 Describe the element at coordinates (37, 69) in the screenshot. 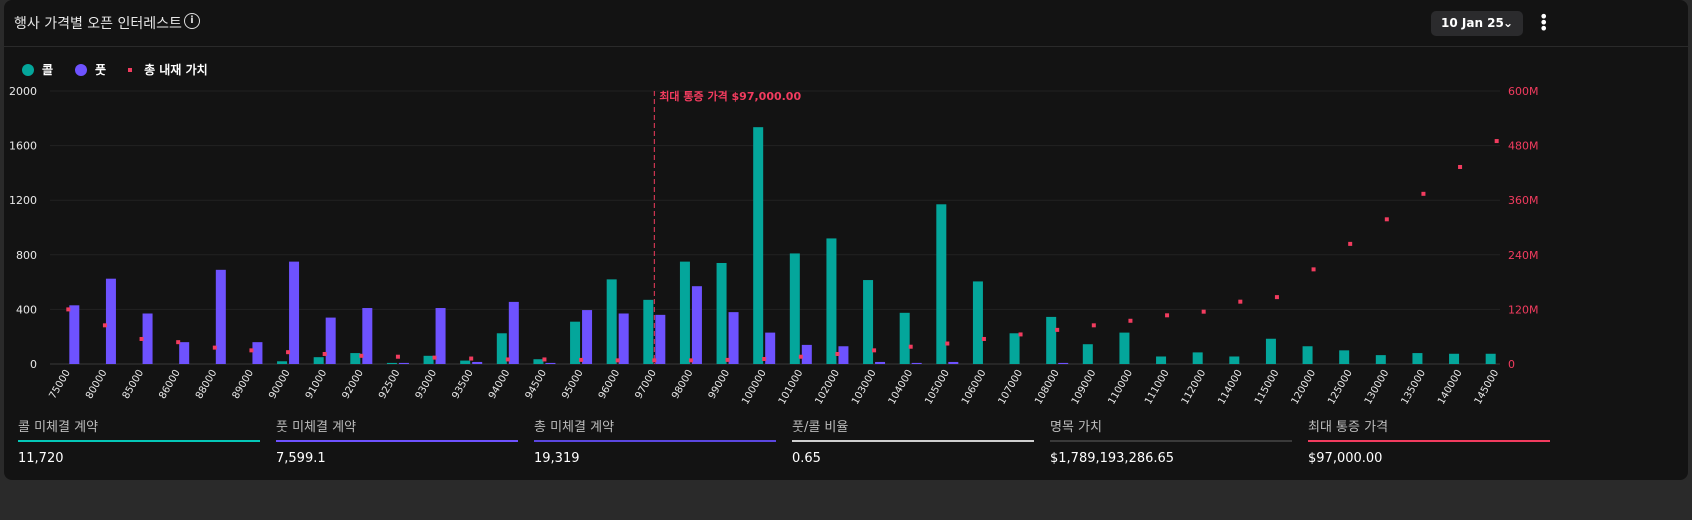

I see `legend-calls: 콜` at that location.